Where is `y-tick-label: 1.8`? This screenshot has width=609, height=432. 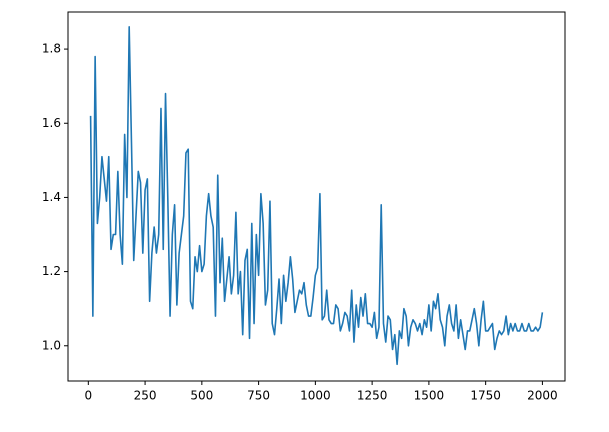 y-tick-label: 1.8 is located at coordinates (51, 49).